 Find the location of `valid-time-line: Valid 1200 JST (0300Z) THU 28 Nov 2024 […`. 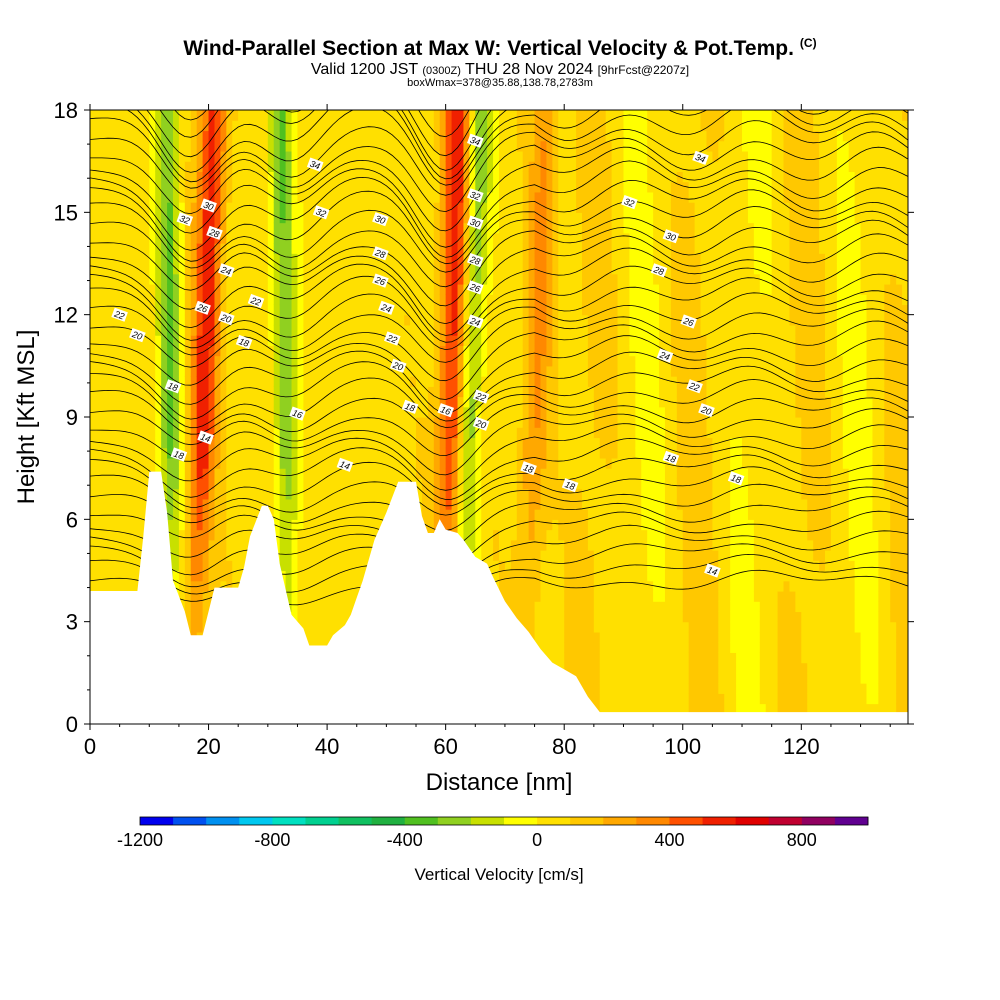

valid-time-line: Valid 1200 JST (0300Z) THU 28 Nov 2024 [… is located at coordinates (500, 70).